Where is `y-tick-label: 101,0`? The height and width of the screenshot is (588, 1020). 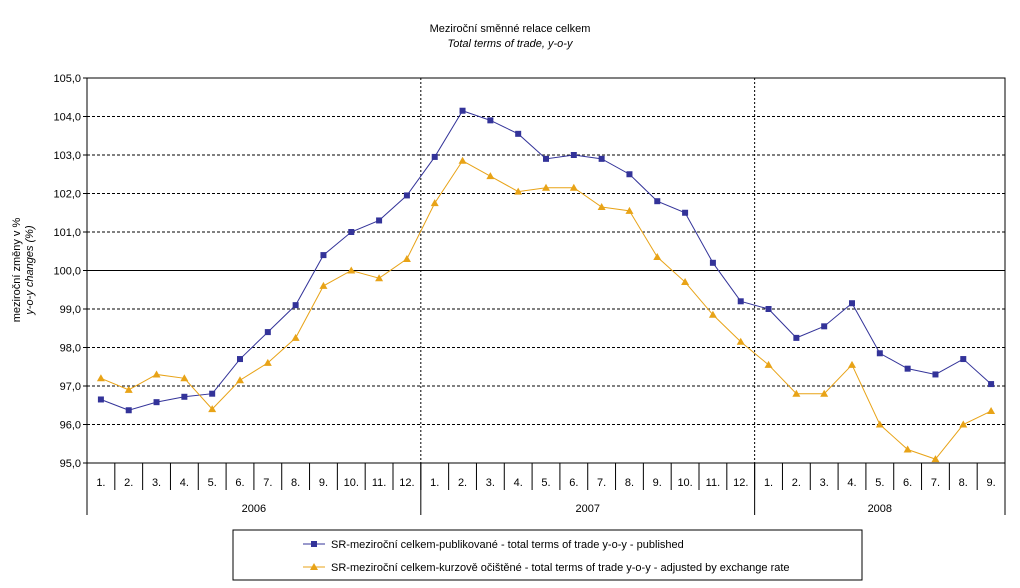
y-tick-label: 101,0 is located at coordinates (67, 233).